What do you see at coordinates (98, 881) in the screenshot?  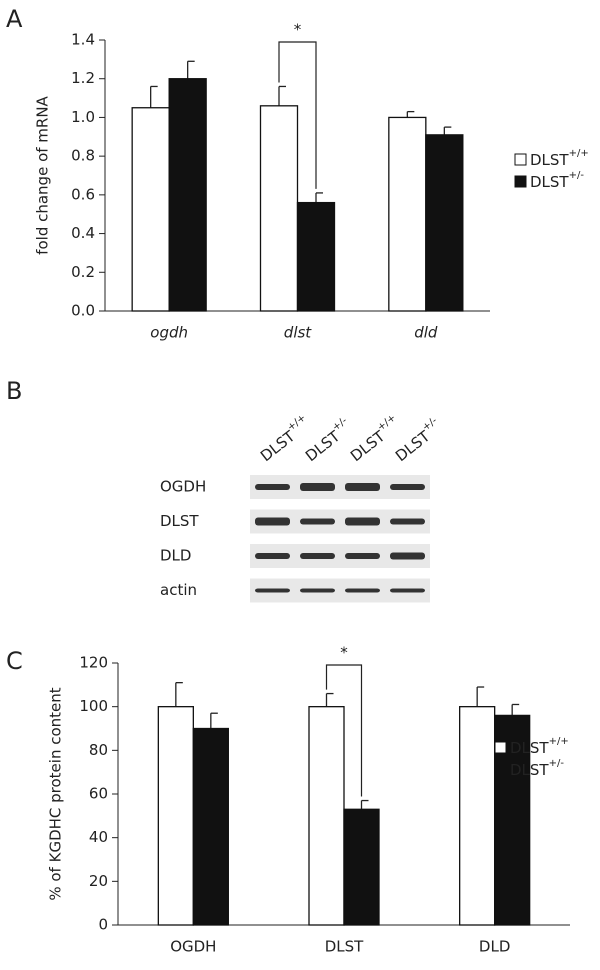 I see `y-tick-label: 20` at bounding box center [98, 881].